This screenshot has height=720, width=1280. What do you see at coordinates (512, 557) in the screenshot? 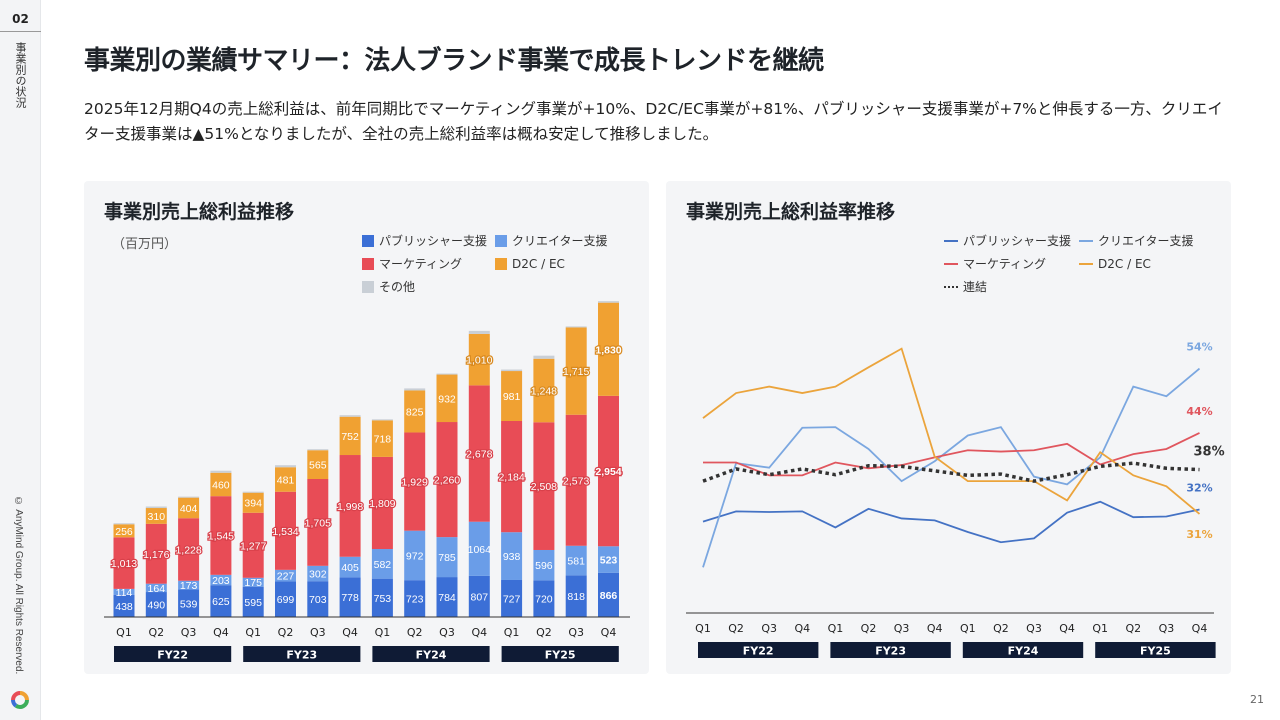
I see `data-label: 938` at bounding box center [512, 557].